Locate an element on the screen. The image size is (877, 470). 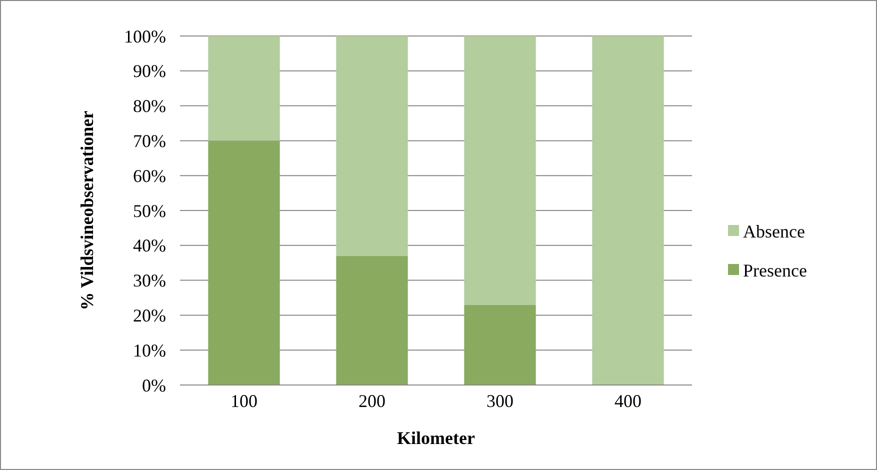
y-tick-label: 20% is located at coordinates (149, 316).